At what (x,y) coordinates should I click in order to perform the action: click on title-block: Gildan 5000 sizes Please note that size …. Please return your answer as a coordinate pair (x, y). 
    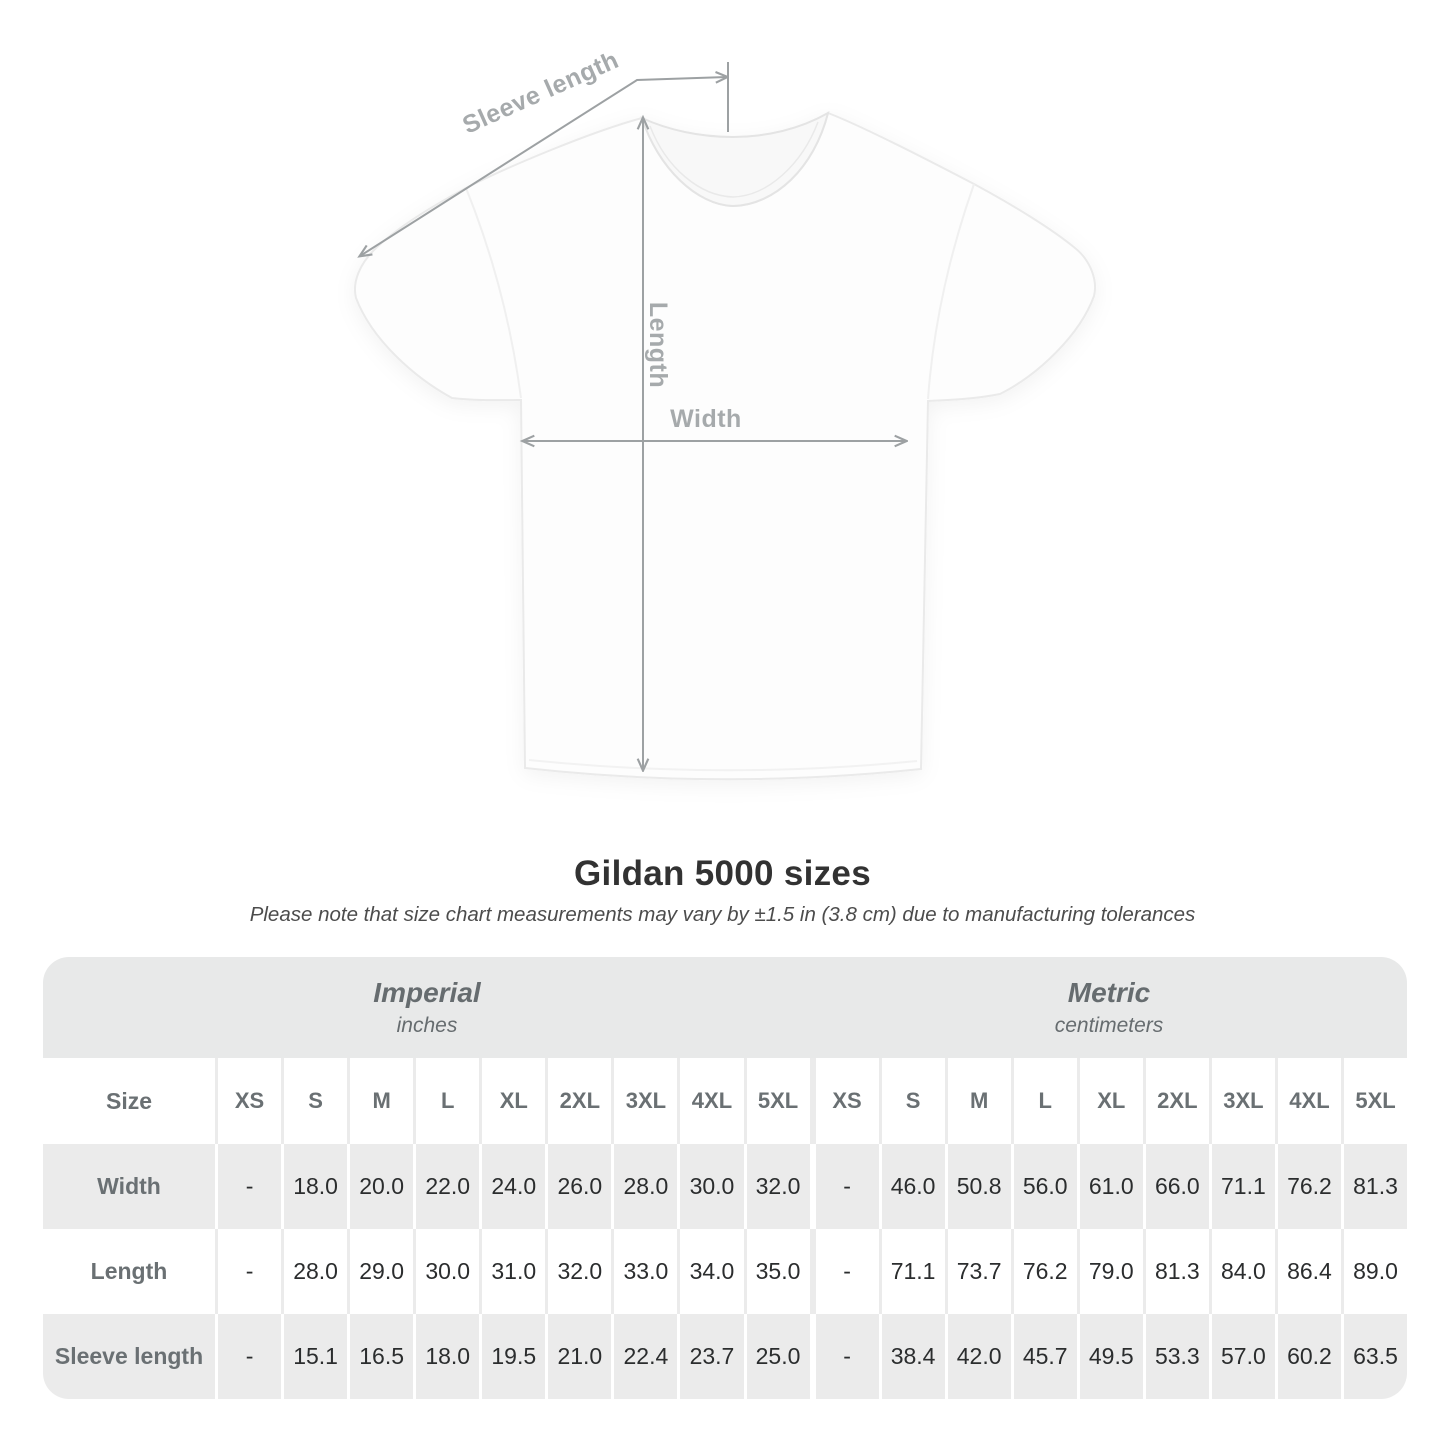
    Looking at the image, I should click on (722, 890).